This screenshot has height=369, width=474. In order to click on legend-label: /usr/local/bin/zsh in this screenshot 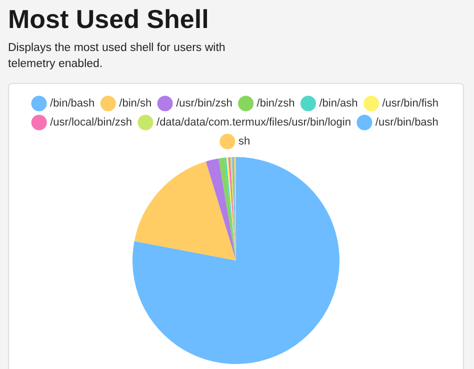, I will do `click(91, 122)`.